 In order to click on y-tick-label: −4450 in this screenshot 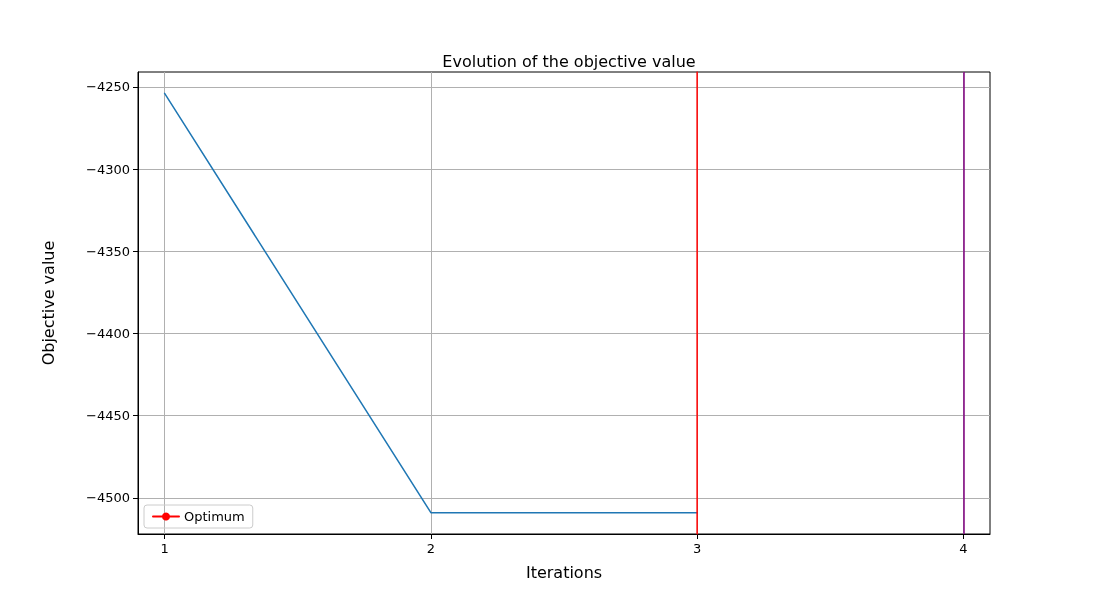, I will do `click(108, 416)`.